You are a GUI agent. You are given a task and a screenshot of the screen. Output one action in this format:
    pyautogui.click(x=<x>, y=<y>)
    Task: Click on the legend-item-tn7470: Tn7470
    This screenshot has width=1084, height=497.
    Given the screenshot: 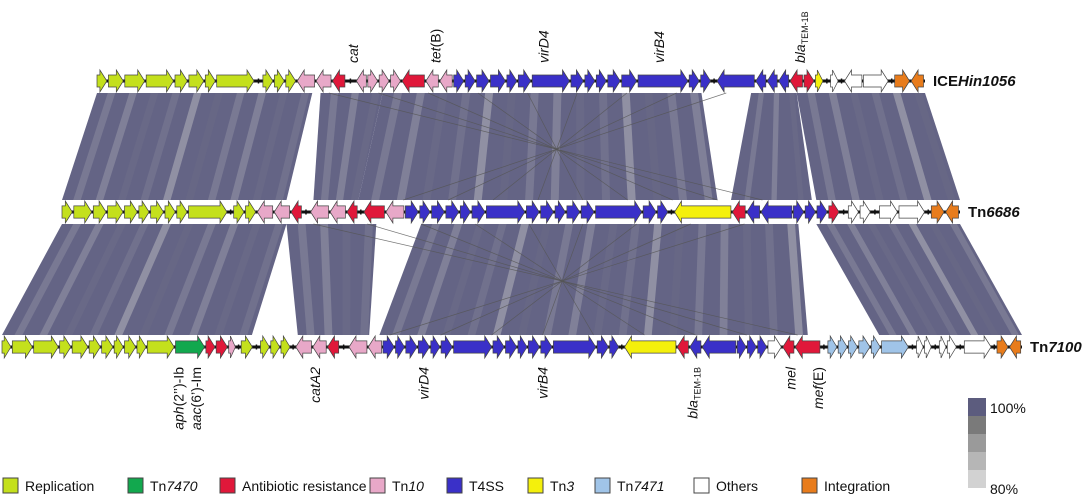 What is the action you would take?
    pyautogui.click(x=162, y=485)
    